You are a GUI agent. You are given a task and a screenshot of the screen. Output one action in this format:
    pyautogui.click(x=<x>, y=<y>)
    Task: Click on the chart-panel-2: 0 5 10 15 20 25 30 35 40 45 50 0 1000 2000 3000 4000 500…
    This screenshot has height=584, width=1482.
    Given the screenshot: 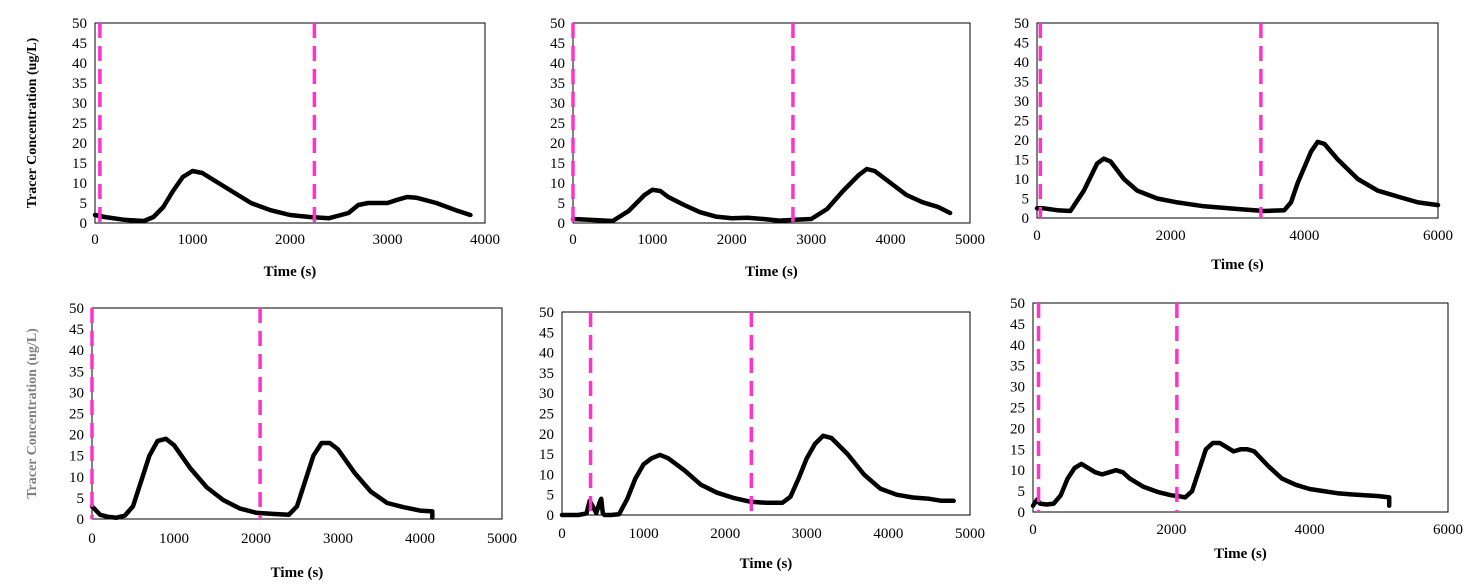 What is the action you would take?
    pyautogui.click(x=767, y=148)
    